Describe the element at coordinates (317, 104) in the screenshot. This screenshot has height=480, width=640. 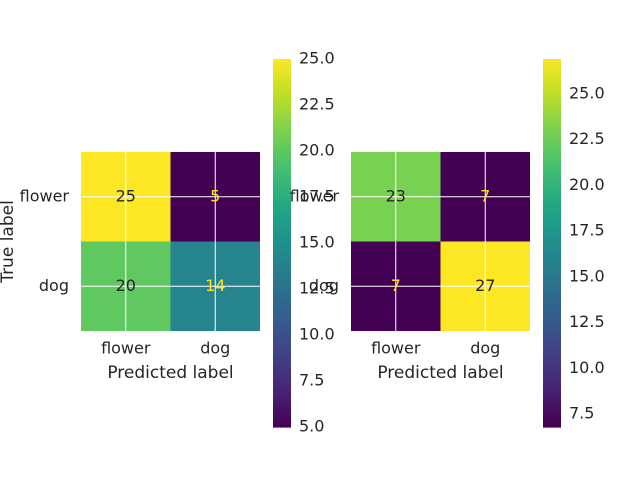
I see `colorbar-tick-label: 22.5` at that location.